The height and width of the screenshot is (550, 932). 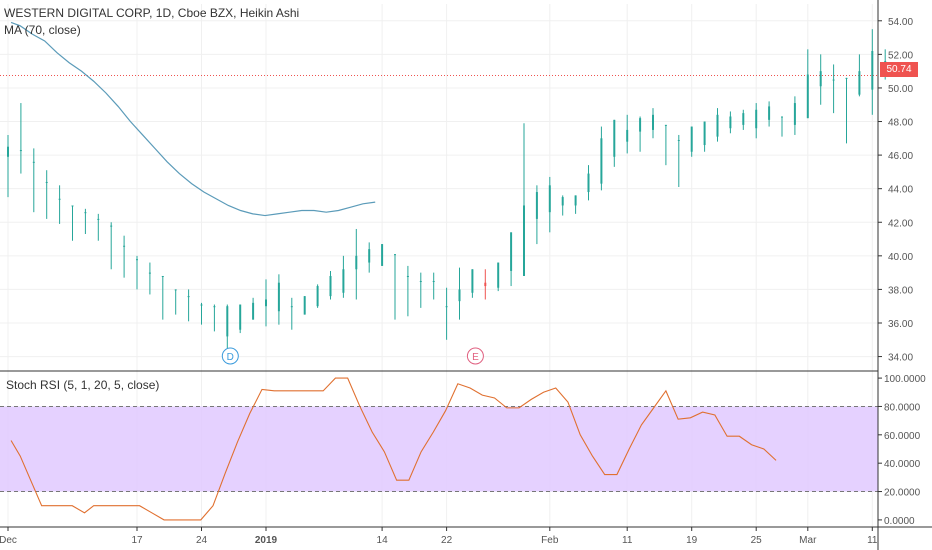 What do you see at coordinates (692, 540) in the screenshot?
I see `time-tick-label: 19` at bounding box center [692, 540].